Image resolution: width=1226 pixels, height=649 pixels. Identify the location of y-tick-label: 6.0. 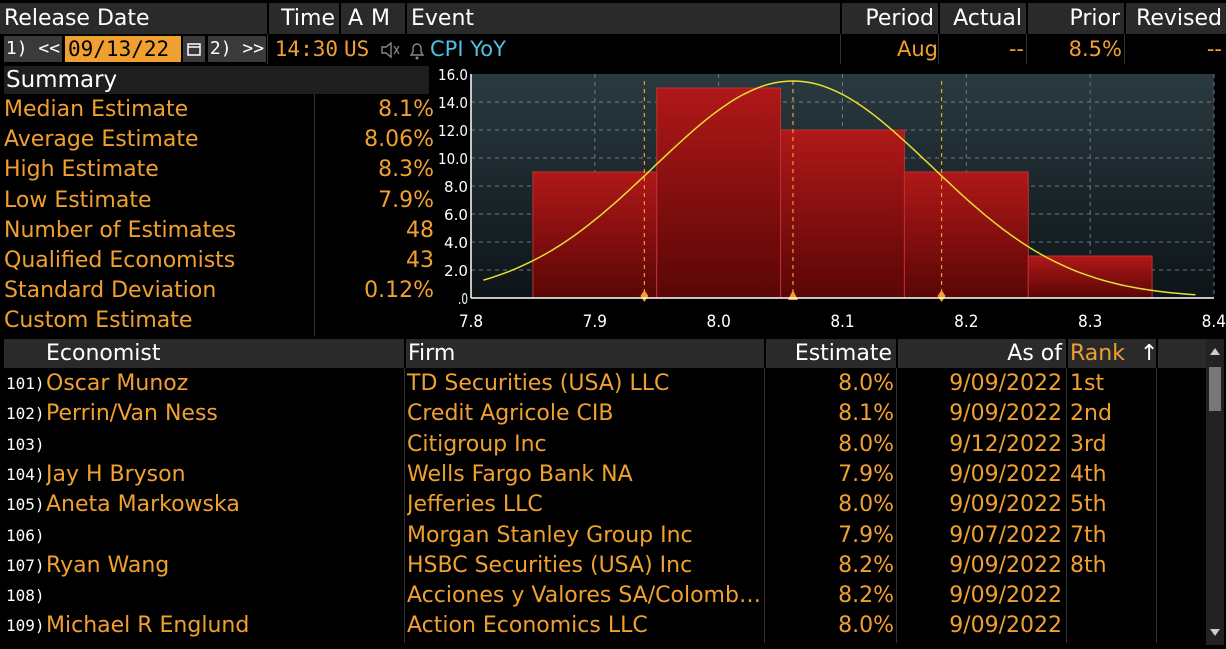
(456, 215).